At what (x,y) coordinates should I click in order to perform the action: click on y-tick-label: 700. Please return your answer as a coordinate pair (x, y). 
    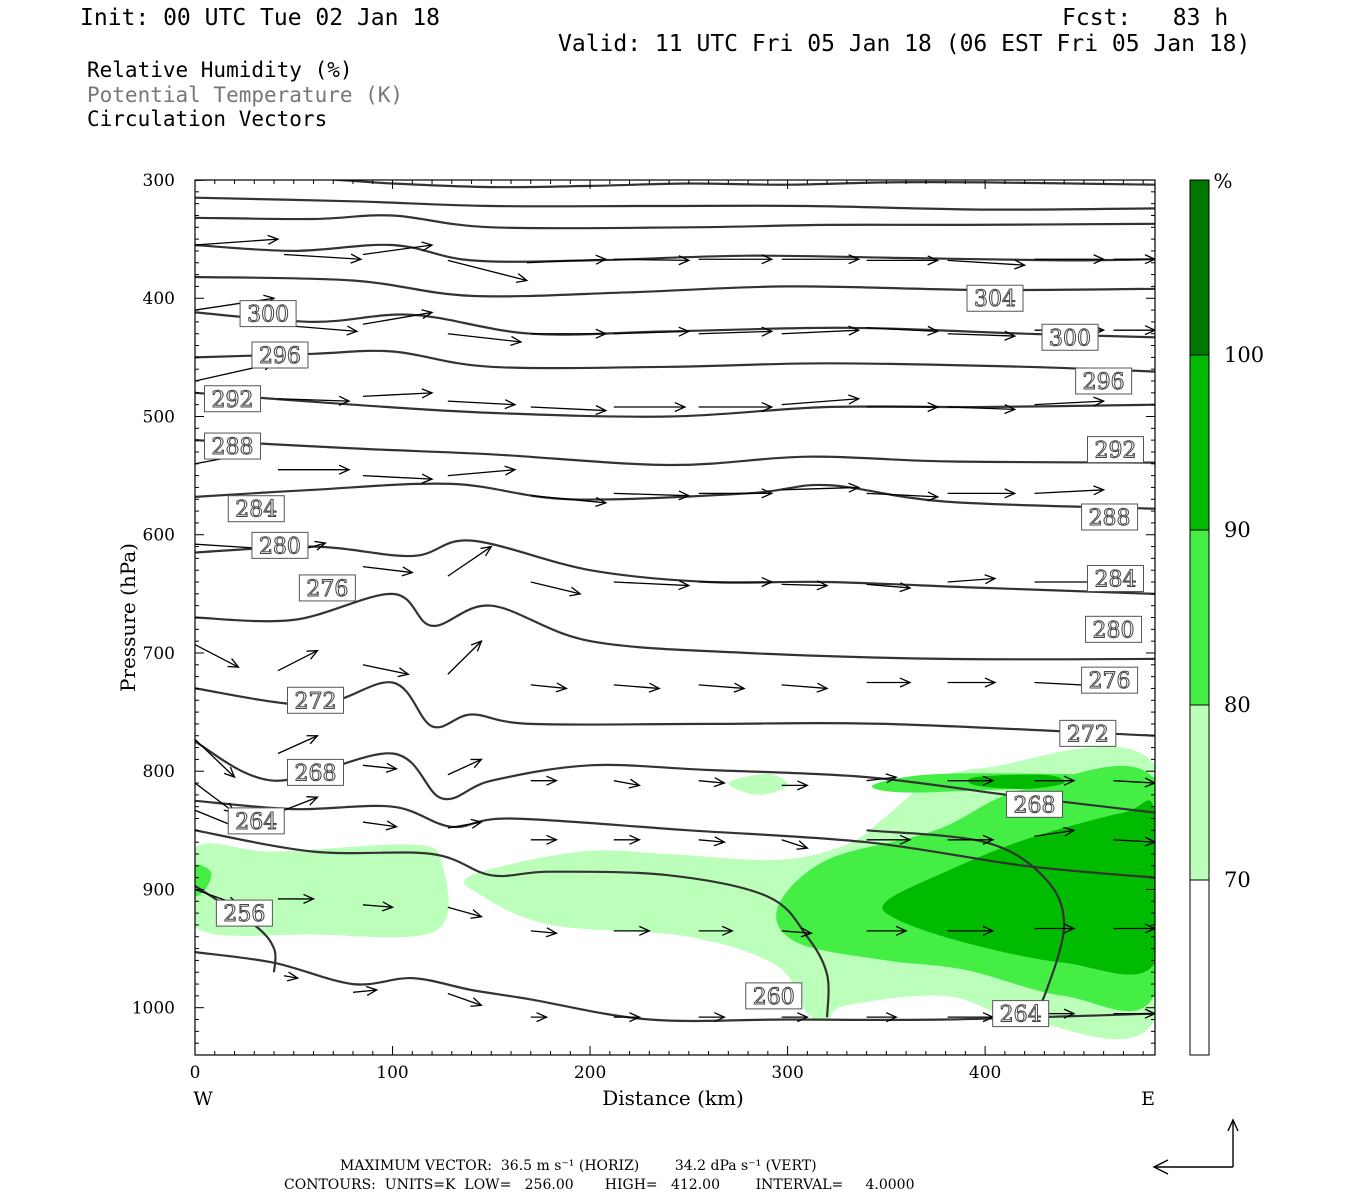
    Looking at the image, I should click on (159, 654).